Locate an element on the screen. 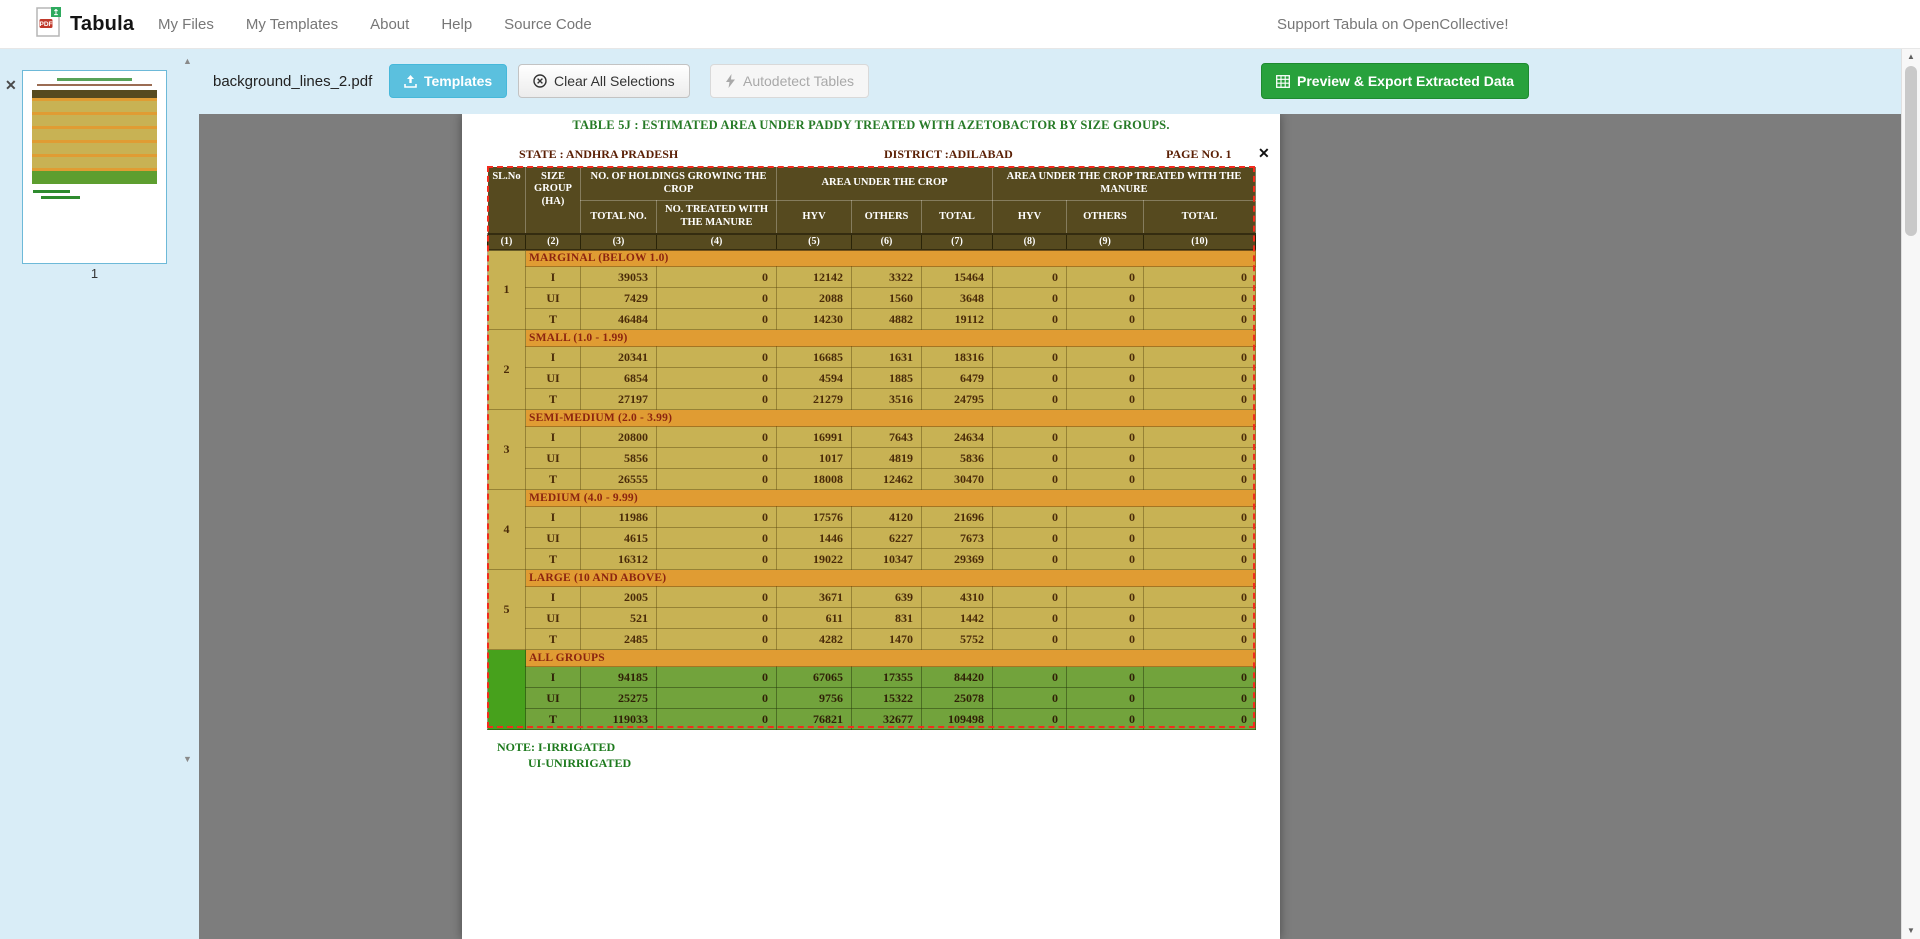 The image size is (1920, 939). value-cell: 831 is located at coordinates (886, 618).